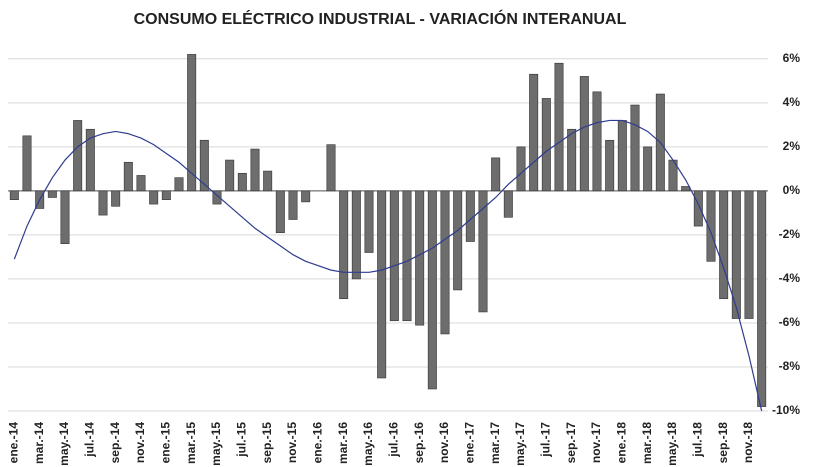 The width and height of the screenshot is (814, 467). What do you see at coordinates (470, 443) in the screenshot?
I see `x-tick-label: ene.-17` at bounding box center [470, 443].